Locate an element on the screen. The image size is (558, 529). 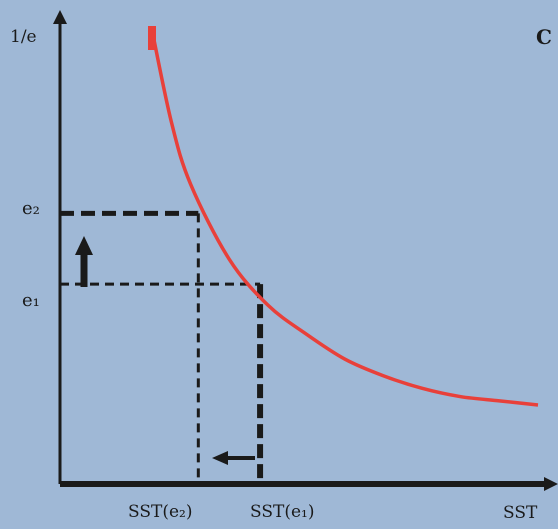
left-arrow is located at coordinates (233, 458).